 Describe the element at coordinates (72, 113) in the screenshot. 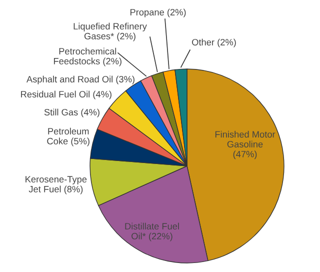

I see `slice-label: Still Gas (4%)` at that location.